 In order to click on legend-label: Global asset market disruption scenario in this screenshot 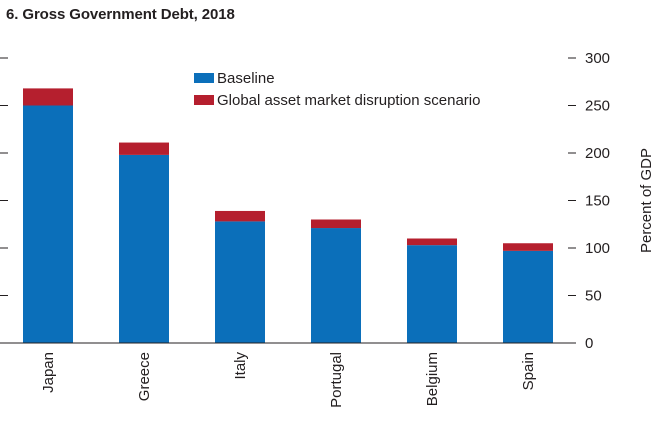, I will do `click(348, 100)`.